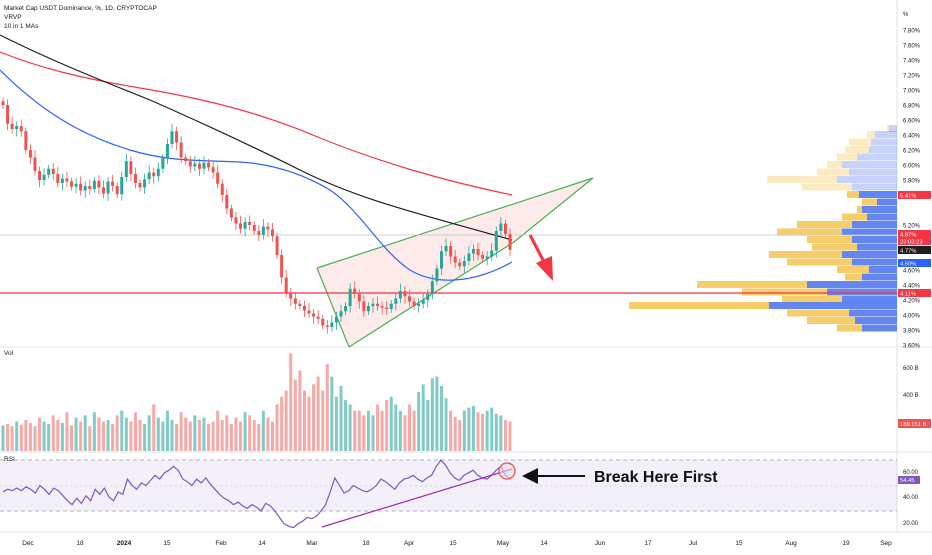  I want to click on price-tick-label: 5.20%, so click(912, 227).